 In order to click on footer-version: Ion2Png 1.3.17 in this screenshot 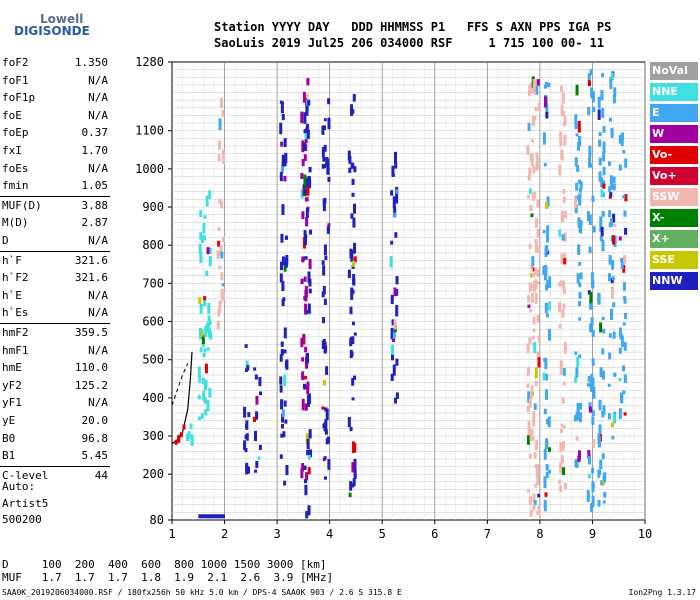, I will do `click(662, 592)`.